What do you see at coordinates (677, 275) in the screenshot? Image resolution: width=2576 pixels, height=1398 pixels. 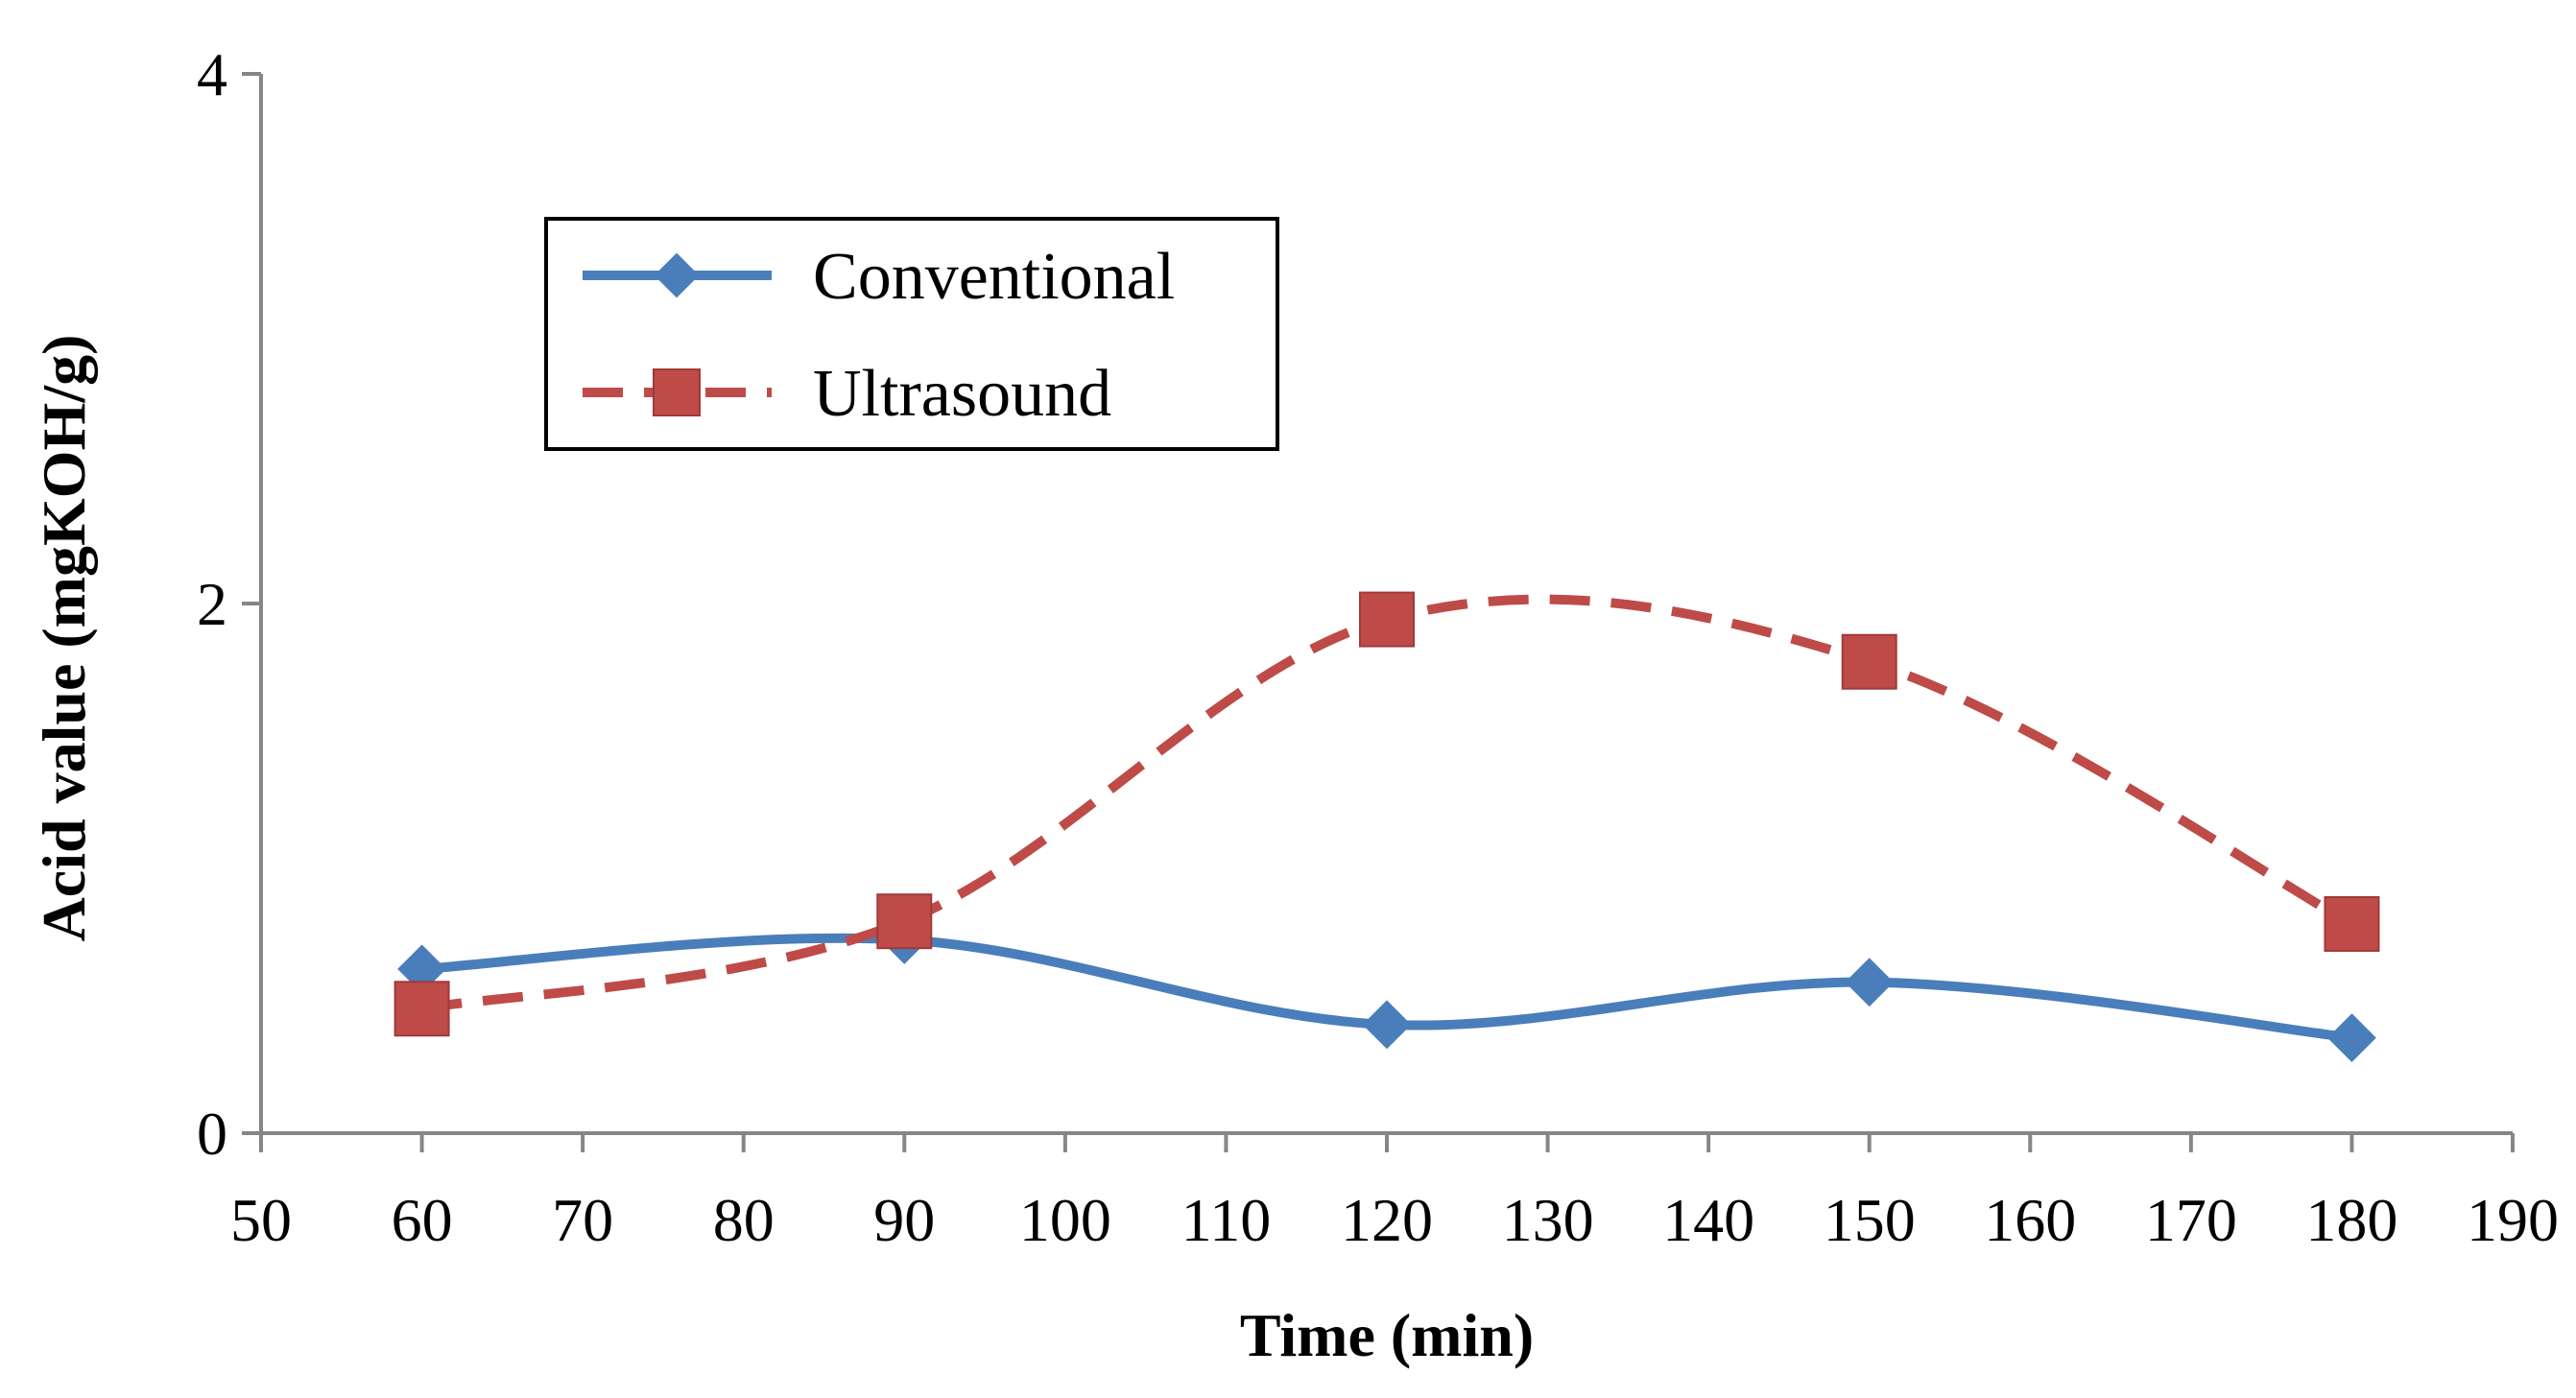 I see `legend-marker-conventional` at bounding box center [677, 275].